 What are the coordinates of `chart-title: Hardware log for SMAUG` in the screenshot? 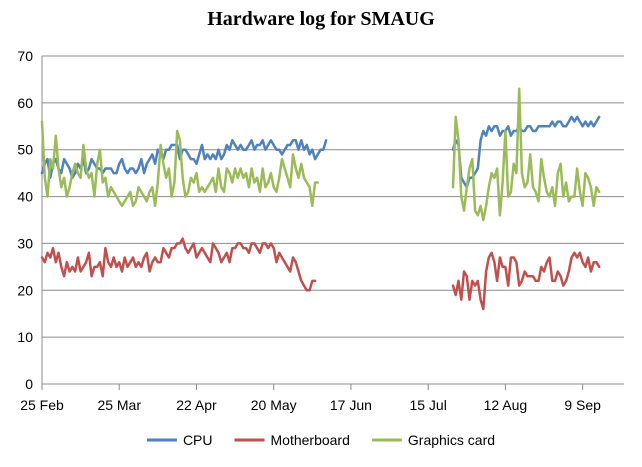 It's located at (321, 19).